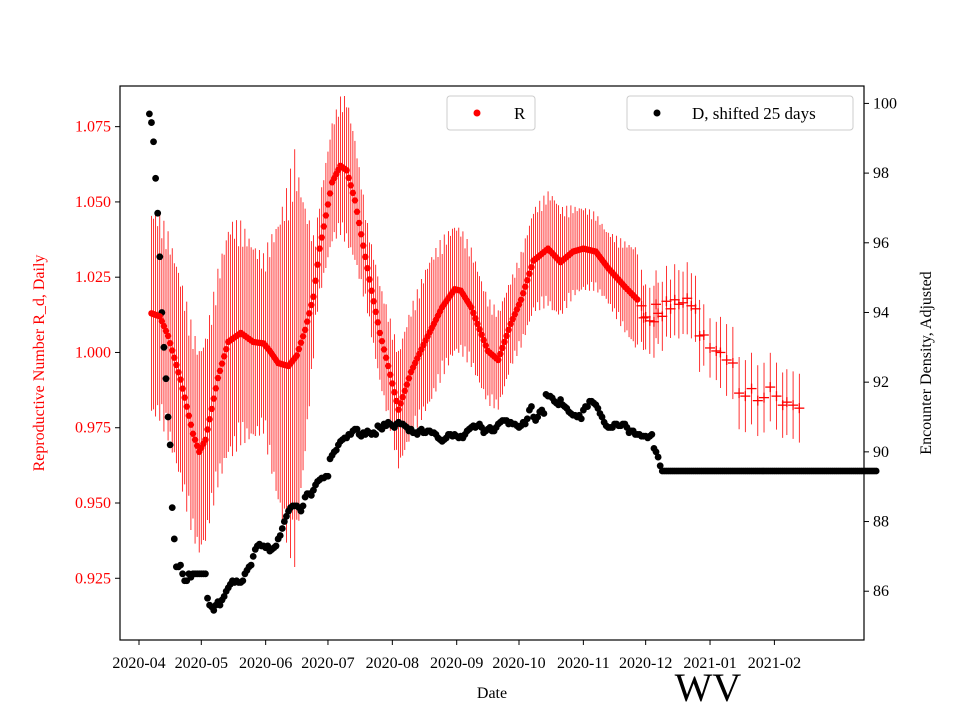  I want to click on x-tick-label: 2020-08, so click(392, 663).